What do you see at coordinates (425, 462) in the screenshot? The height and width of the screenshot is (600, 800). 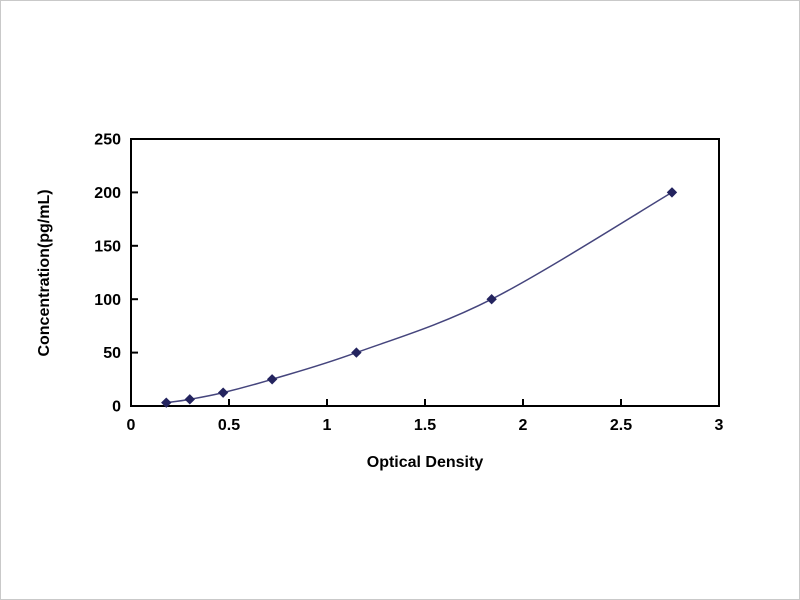 I see `x-axis-label: Optical Density` at bounding box center [425, 462].